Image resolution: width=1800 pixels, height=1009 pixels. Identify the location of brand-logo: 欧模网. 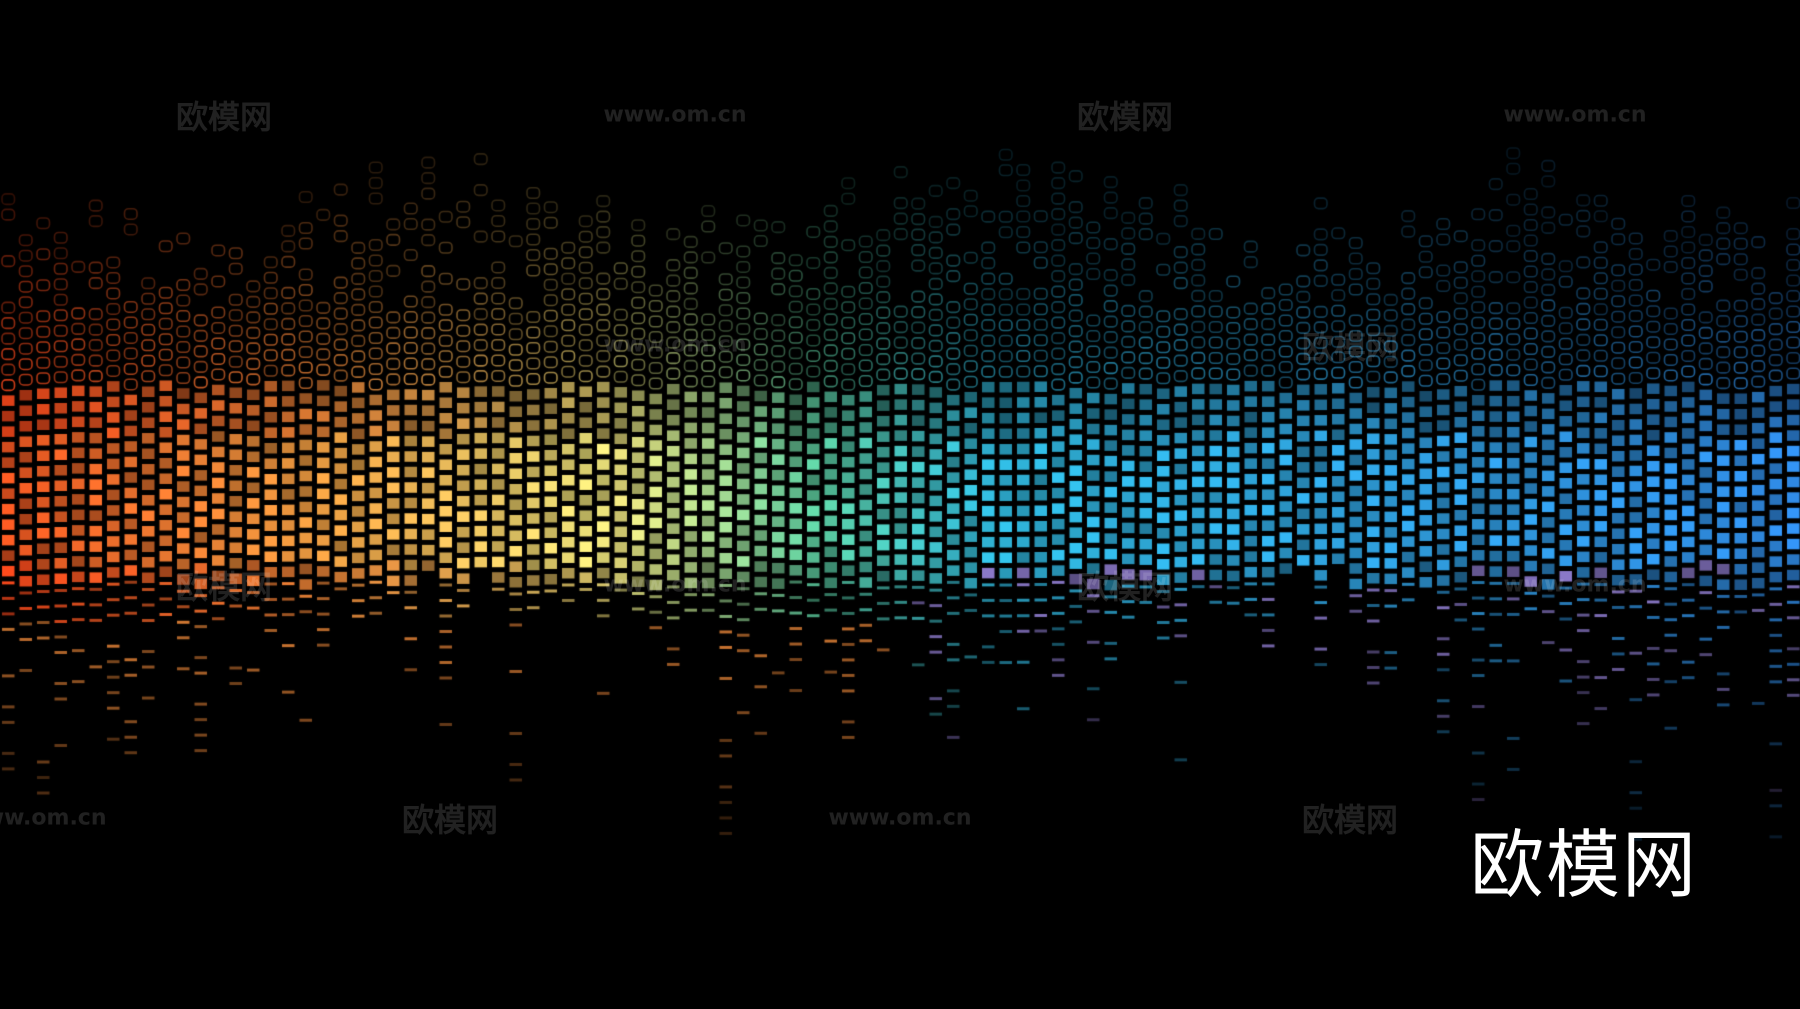
(1584, 865).